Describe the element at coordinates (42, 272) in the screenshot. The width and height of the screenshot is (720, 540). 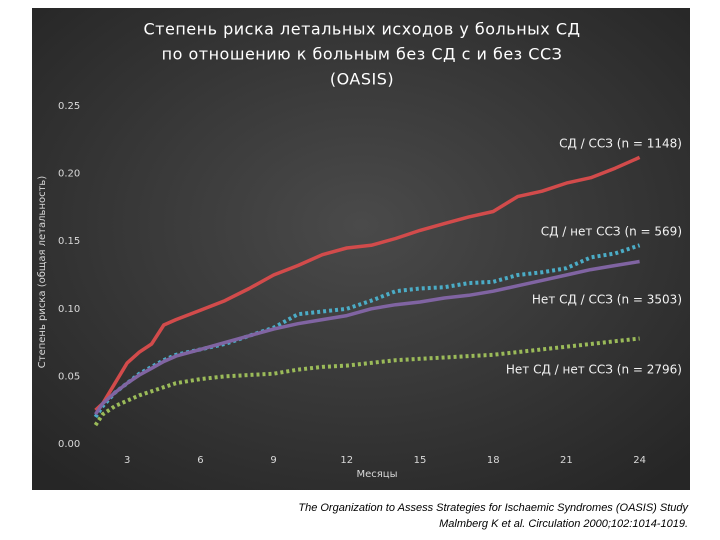
I see `y-axis-label: Степень риска (общая летальность)` at that location.